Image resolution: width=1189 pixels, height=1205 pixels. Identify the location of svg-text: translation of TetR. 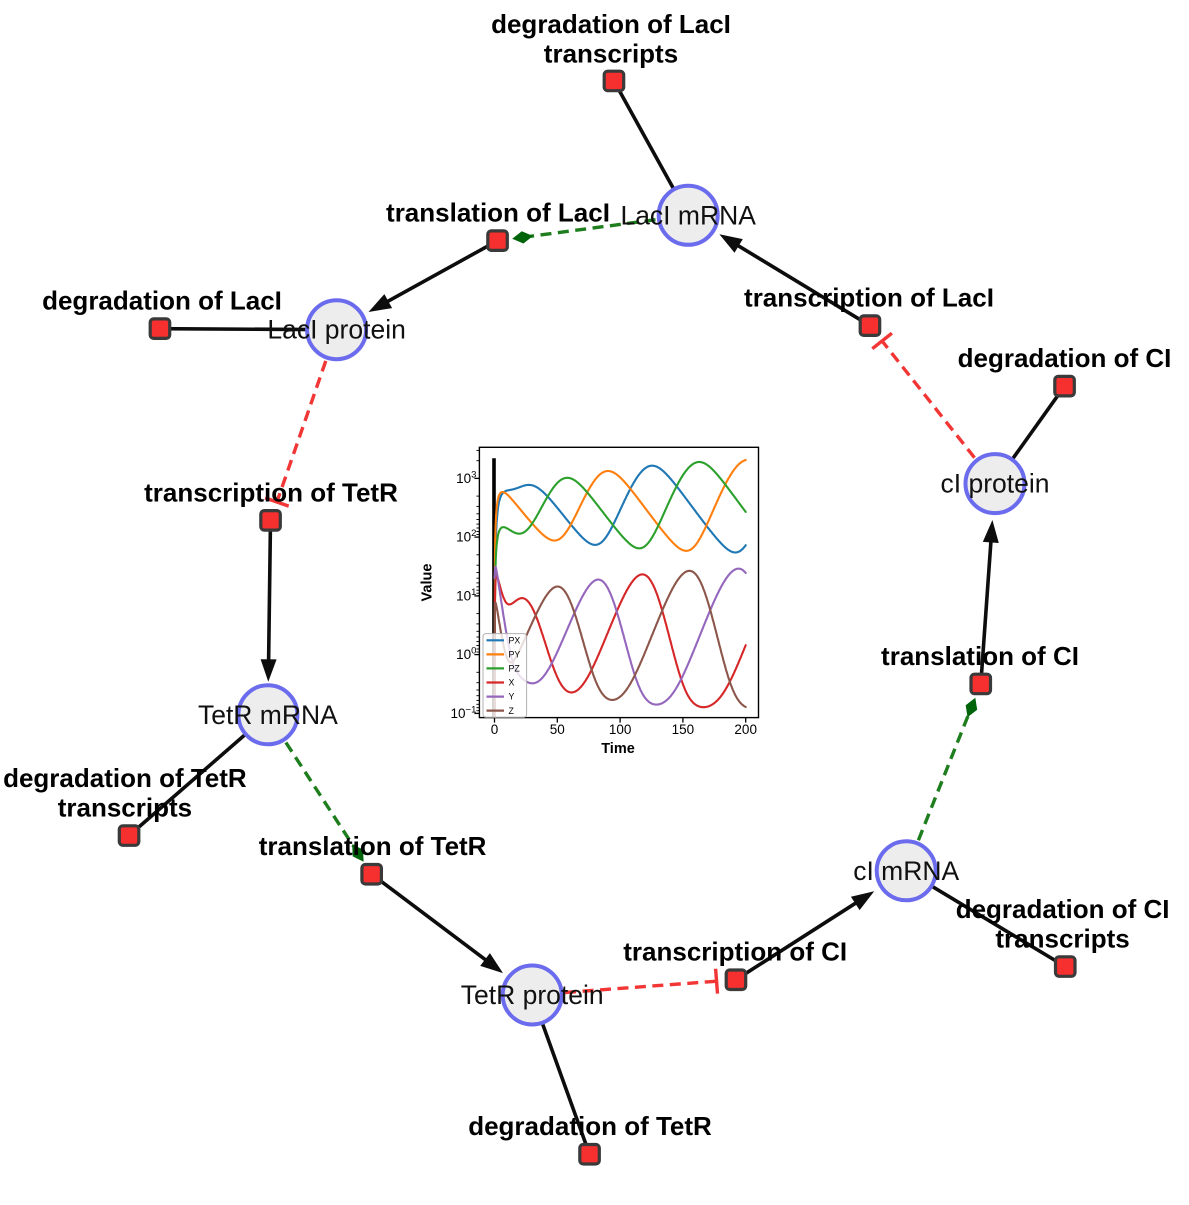
(373, 846).